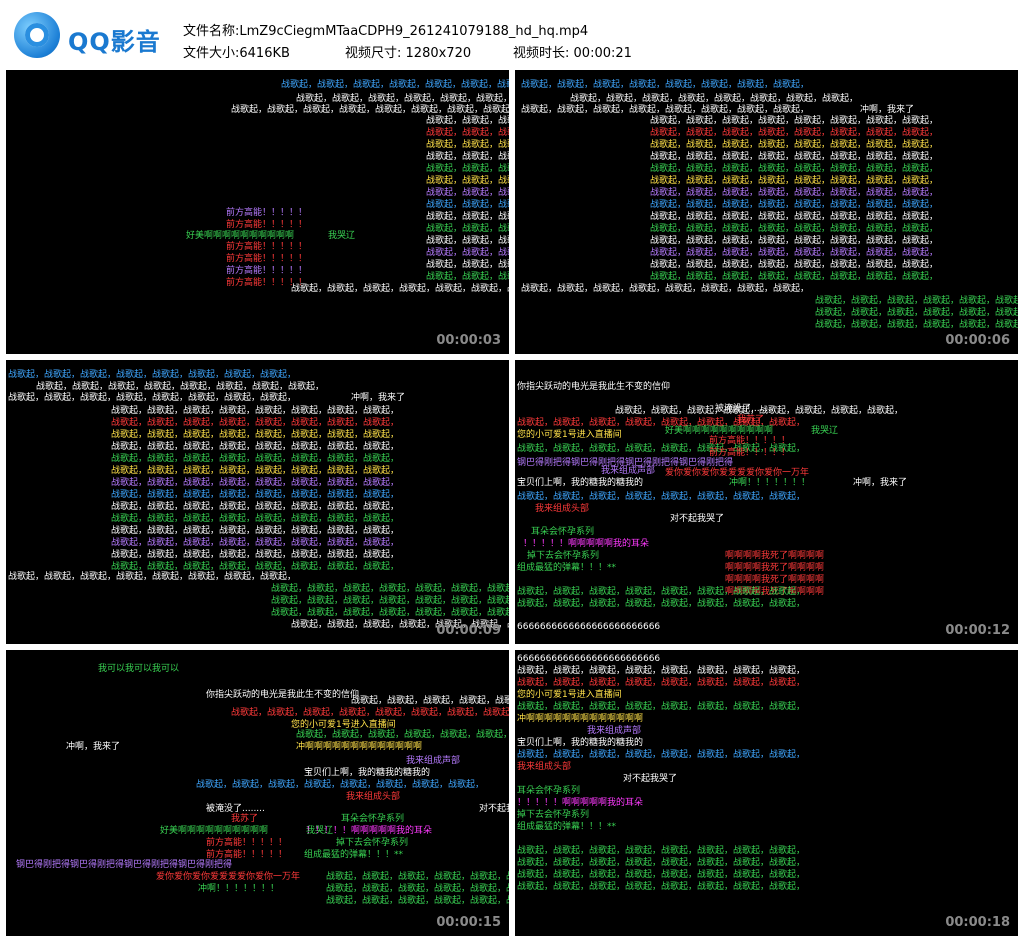 This screenshot has height=941, width=1024. I want to click on danmaku-comment: 你指尖跃动的电光是我此生不变的信仰, so click(283, 695).